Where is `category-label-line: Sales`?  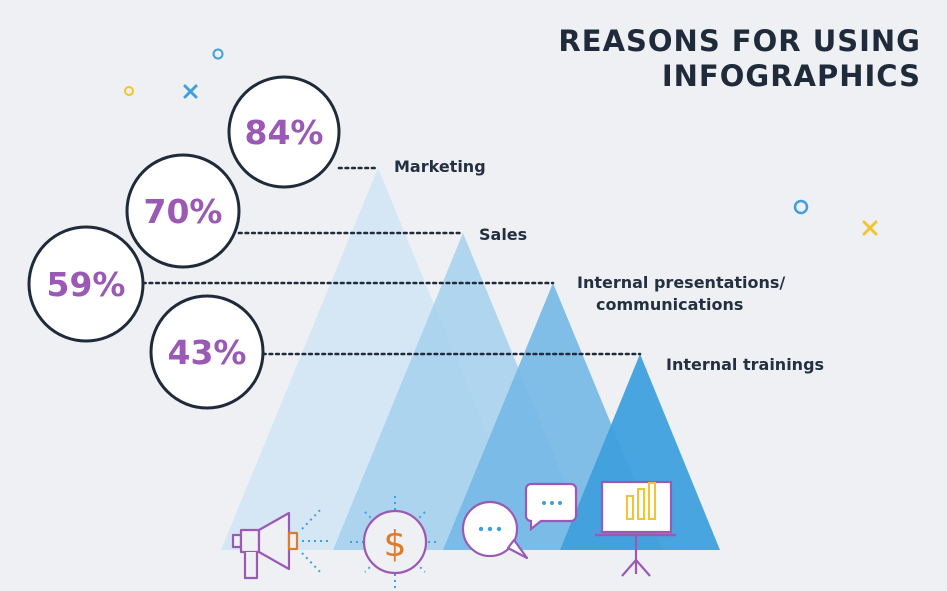 category-label-line: Sales is located at coordinates (503, 234).